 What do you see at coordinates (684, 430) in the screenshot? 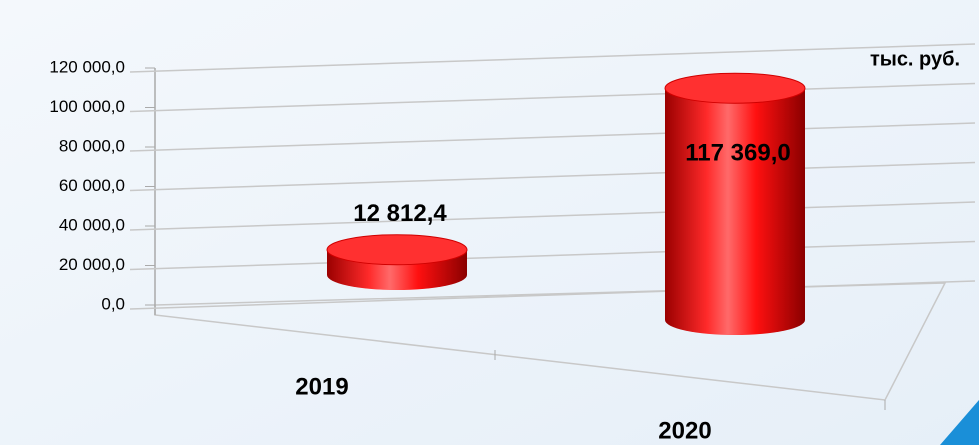
I see `x-tick-label: 2020` at bounding box center [684, 430].